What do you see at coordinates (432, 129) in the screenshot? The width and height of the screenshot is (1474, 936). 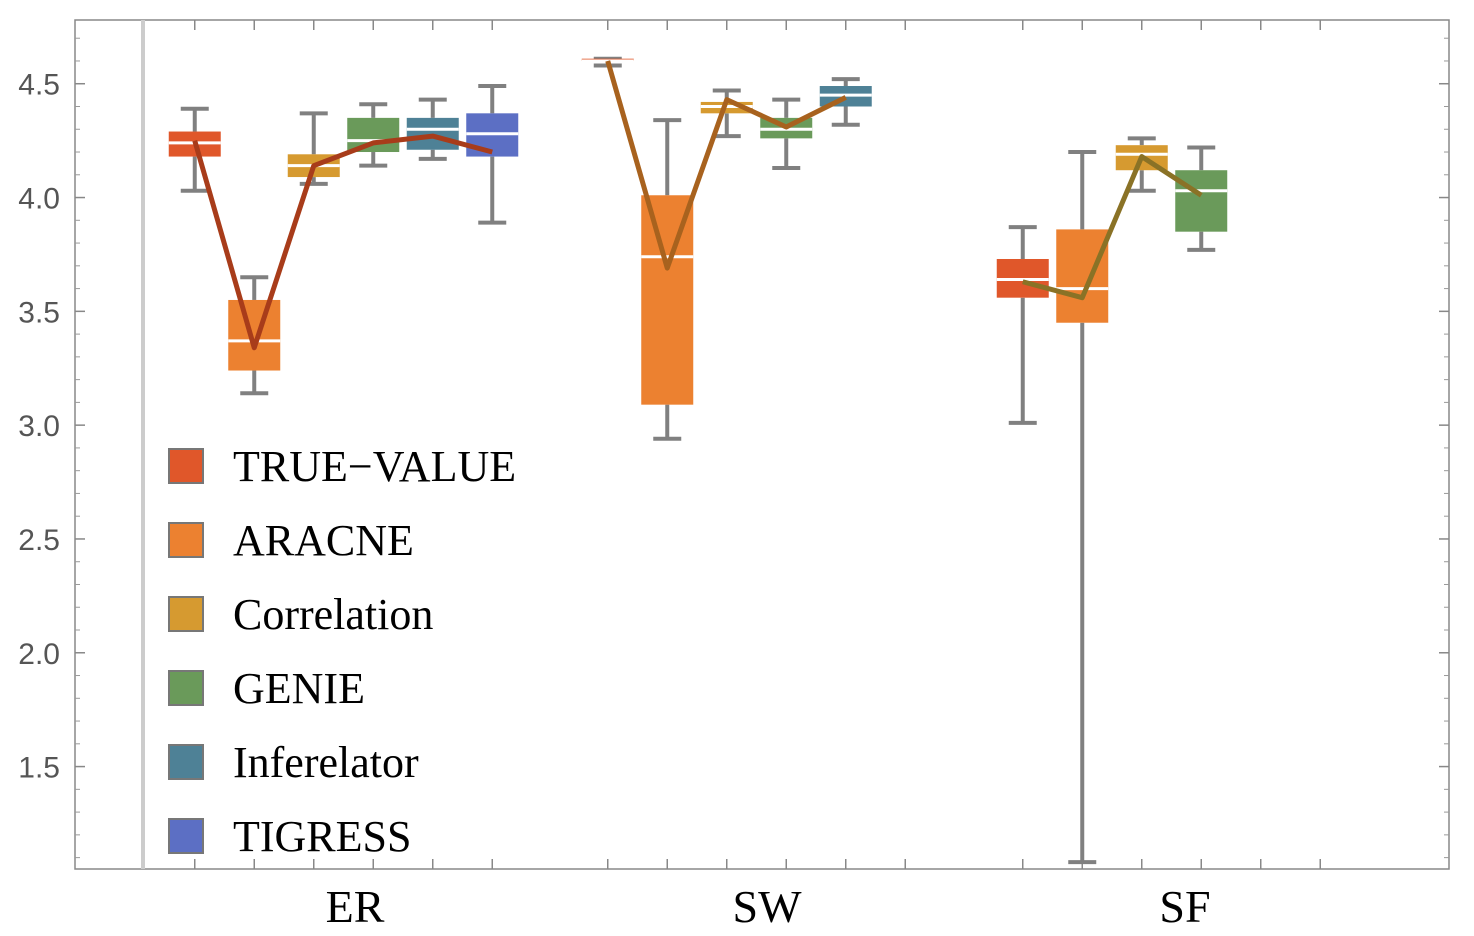 I see `box-inferelator-er` at bounding box center [432, 129].